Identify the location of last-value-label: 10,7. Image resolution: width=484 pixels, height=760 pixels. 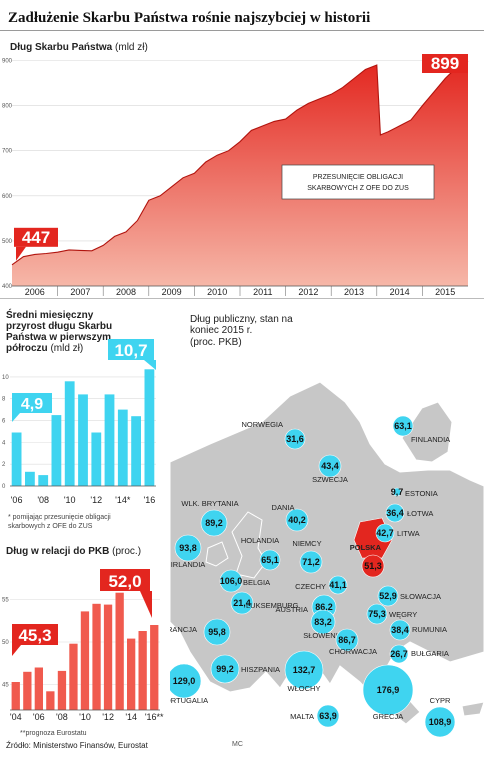
(130, 350).